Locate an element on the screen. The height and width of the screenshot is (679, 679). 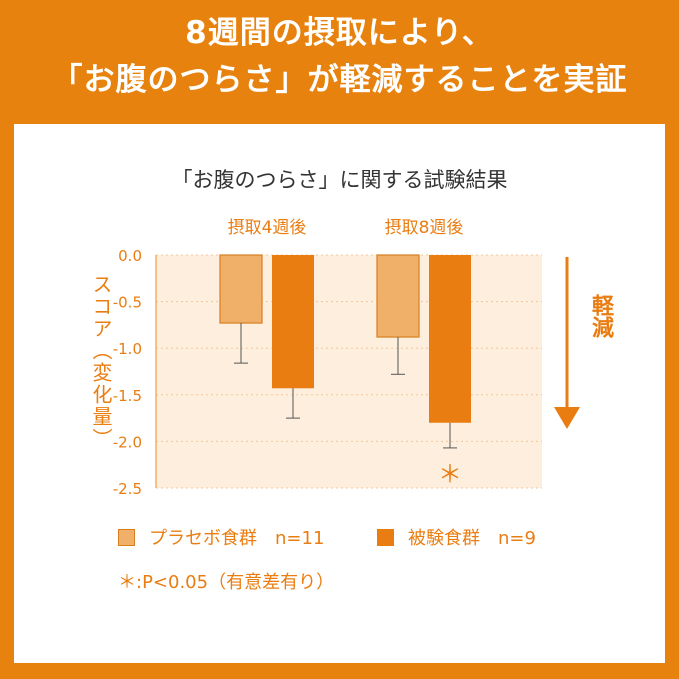
legend-item-test: 被験食群 n=9 is located at coordinates (456, 537).